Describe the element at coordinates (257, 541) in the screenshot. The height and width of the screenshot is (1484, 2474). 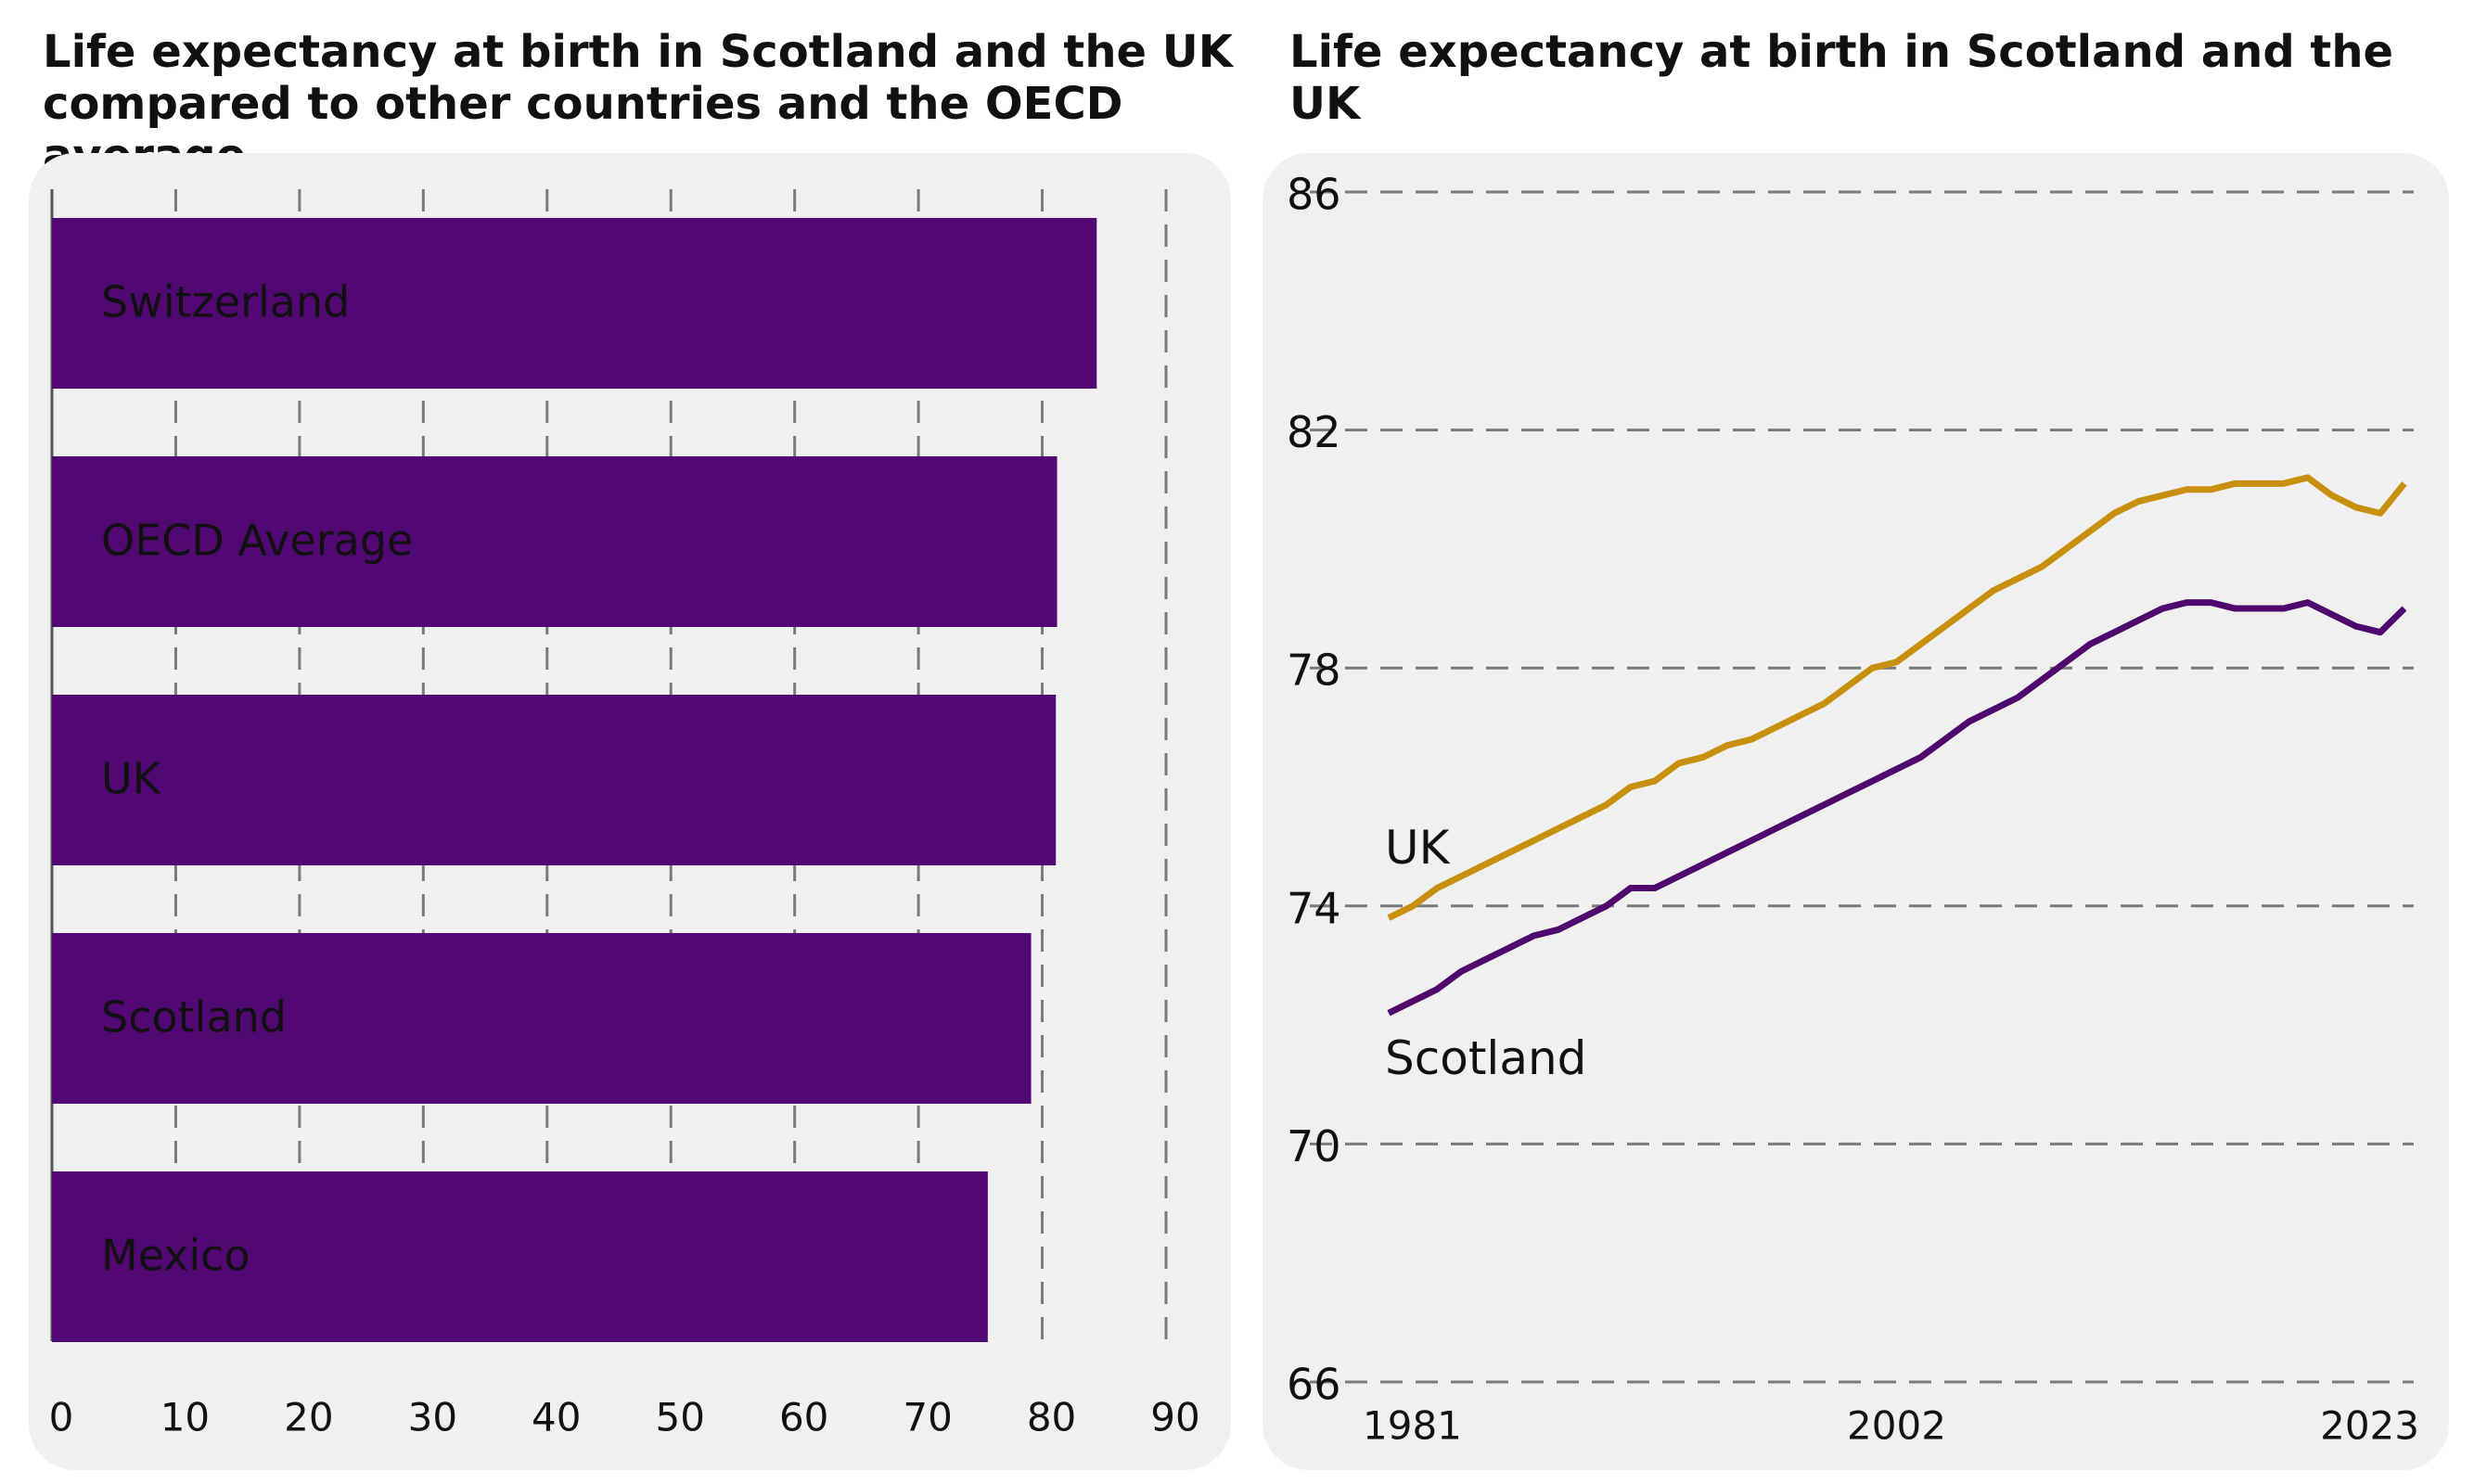
I see `category-label: OECD Average` at that location.